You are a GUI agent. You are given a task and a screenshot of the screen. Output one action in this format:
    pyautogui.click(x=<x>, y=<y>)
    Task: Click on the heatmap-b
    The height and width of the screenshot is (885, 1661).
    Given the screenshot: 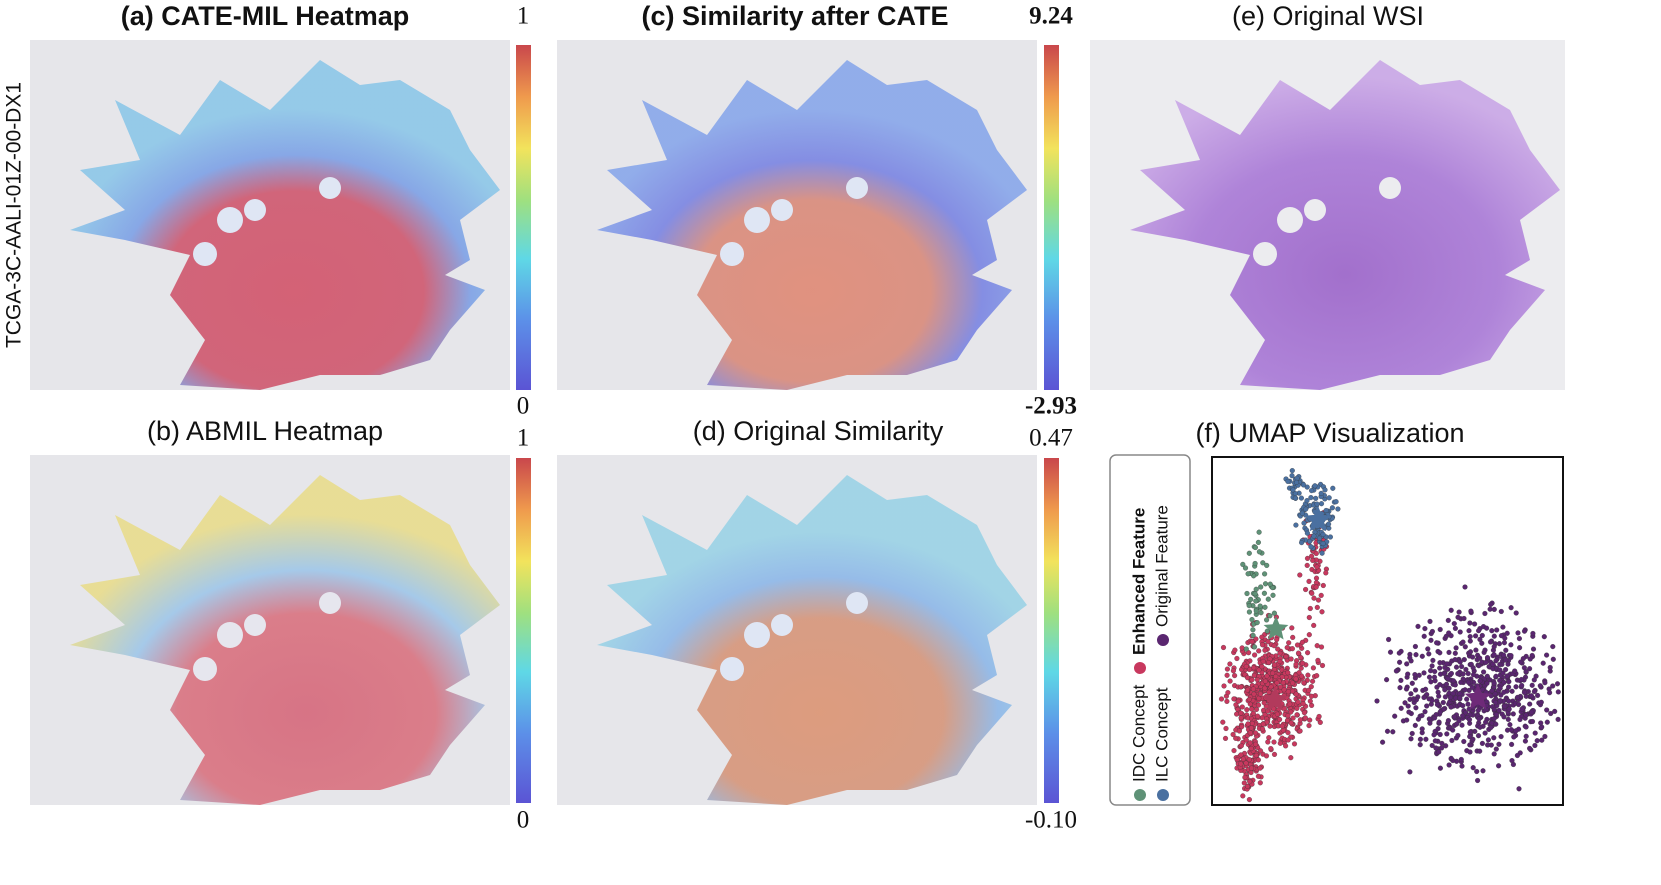 What is the action you would take?
    pyautogui.click(x=270, y=630)
    